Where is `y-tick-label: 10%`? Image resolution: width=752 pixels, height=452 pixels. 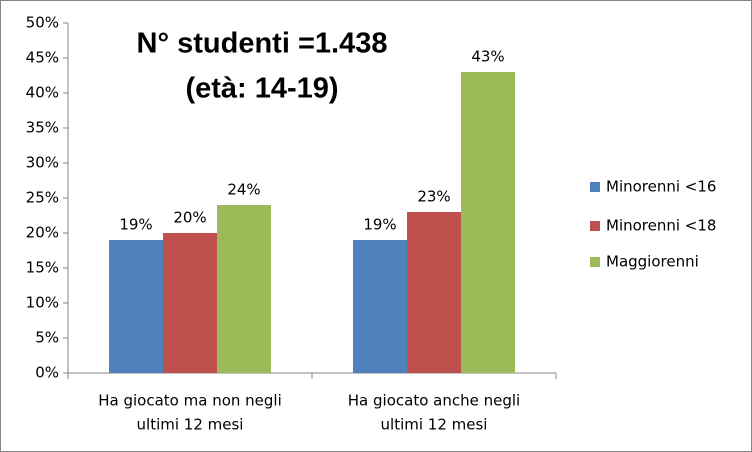
y-tick-label: 10% is located at coordinates (42, 303).